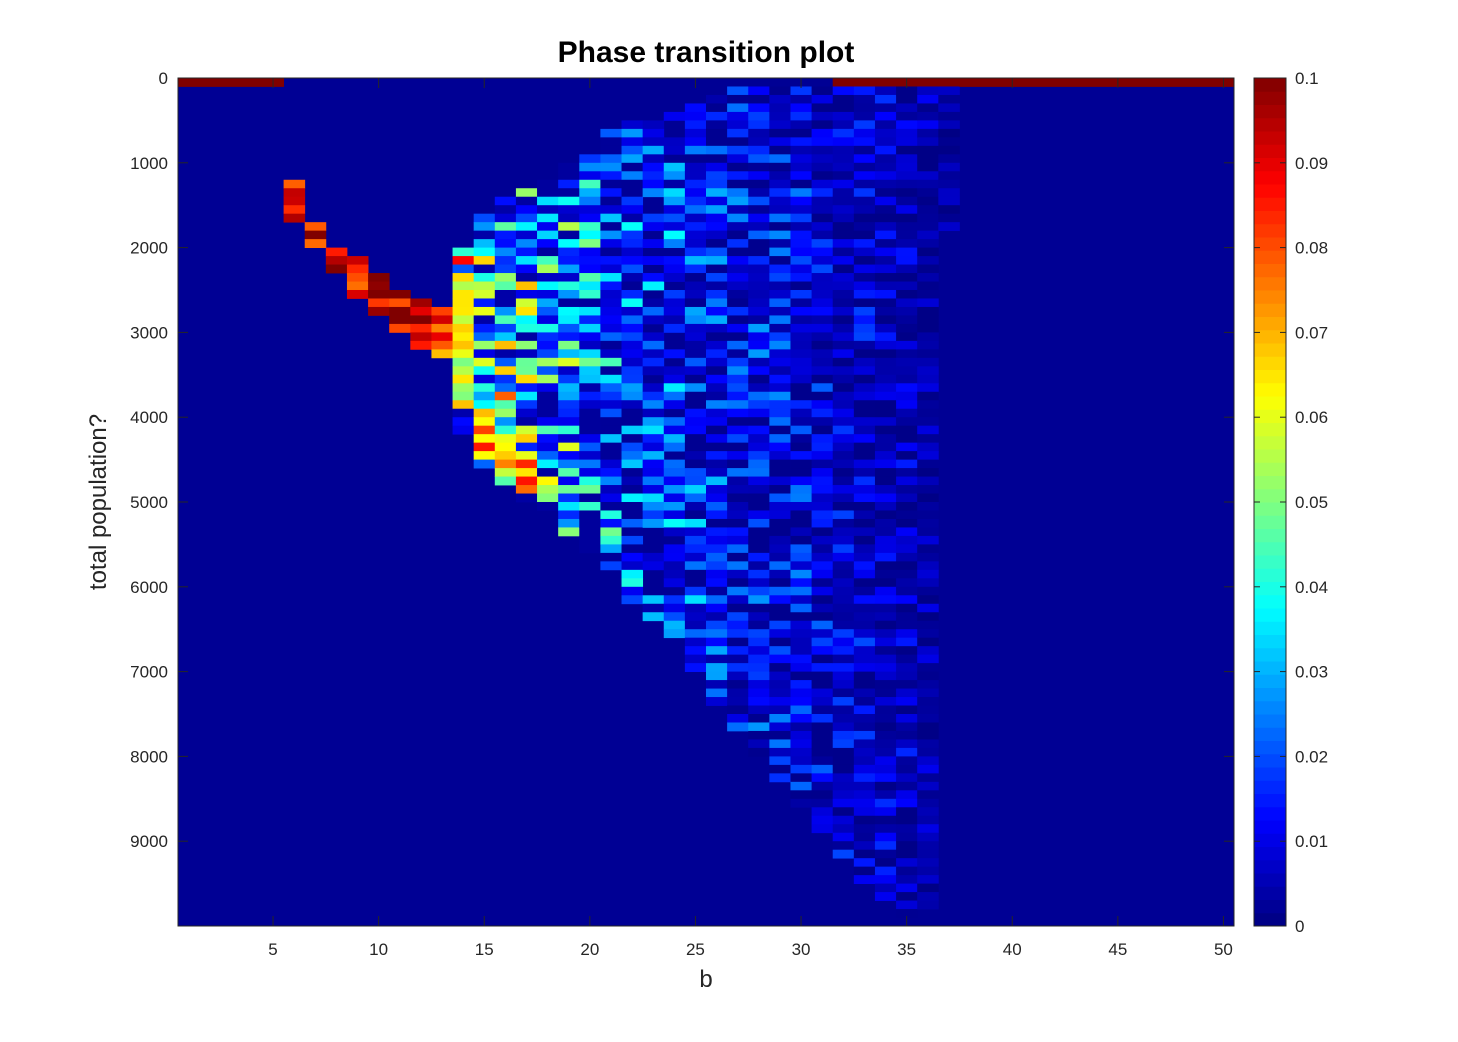  What do you see at coordinates (378, 949) in the screenshot?
I see `x-tick-label: 10` at bounding box center [378, 949].